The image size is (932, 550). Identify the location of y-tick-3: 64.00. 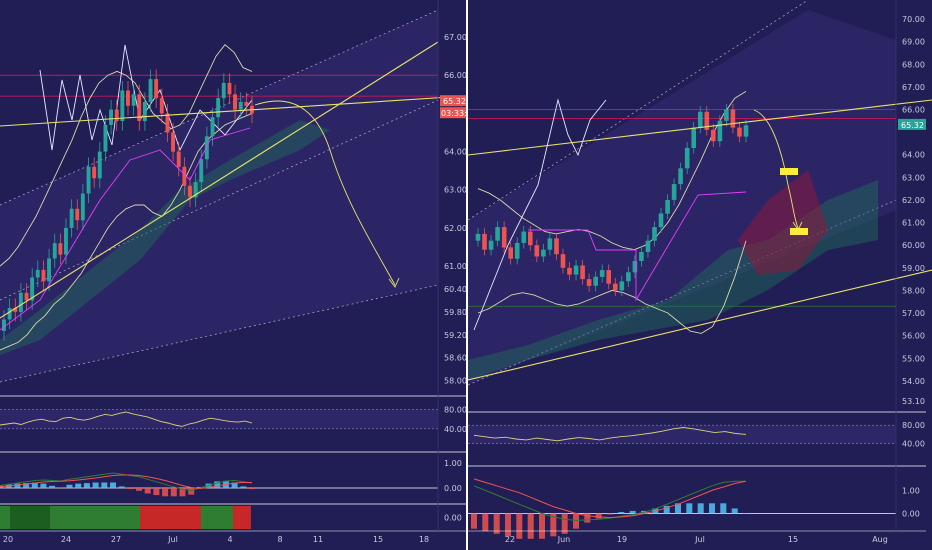
(455, 152).